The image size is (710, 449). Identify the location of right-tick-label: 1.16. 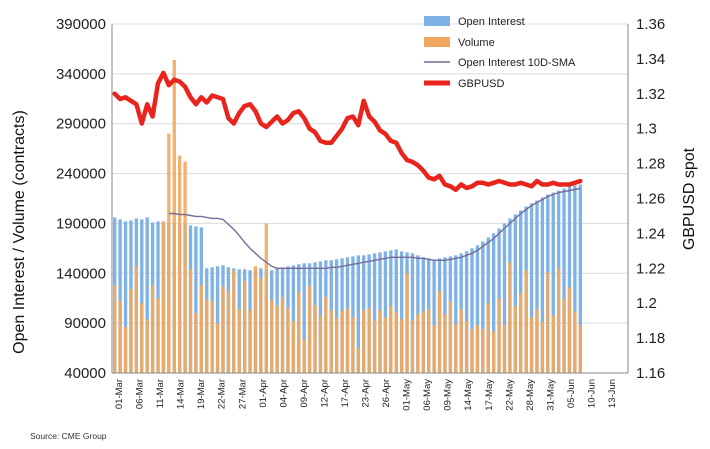
(650, 373).